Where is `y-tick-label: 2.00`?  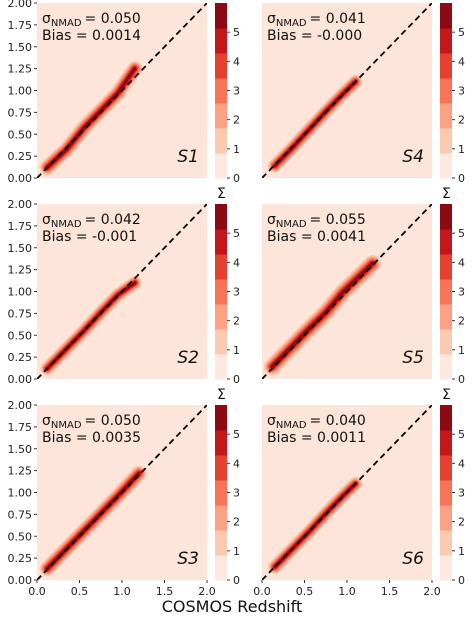
y-tick-label: 2.00 is located at coordinates (20, 5).